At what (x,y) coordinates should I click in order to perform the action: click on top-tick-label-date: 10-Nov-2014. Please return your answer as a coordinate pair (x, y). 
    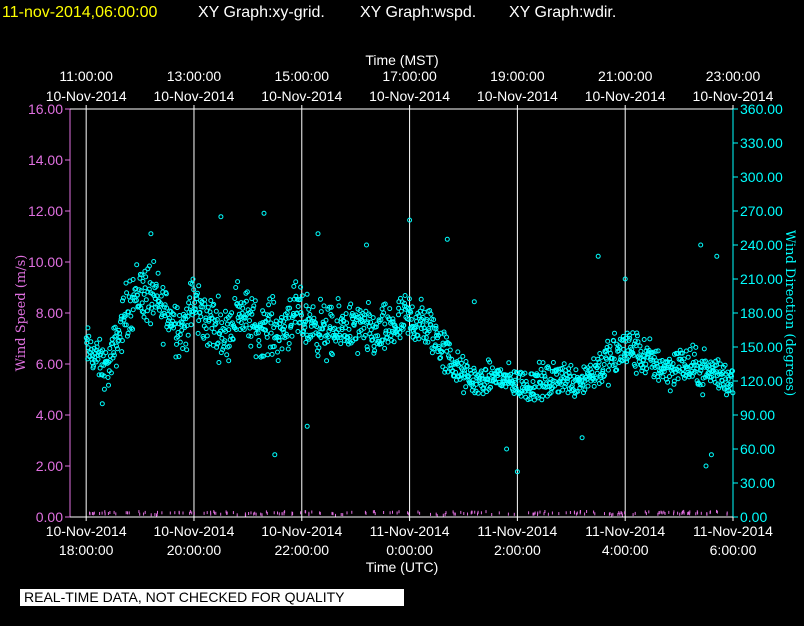
    Looking at the image, I should click on (625, 96).